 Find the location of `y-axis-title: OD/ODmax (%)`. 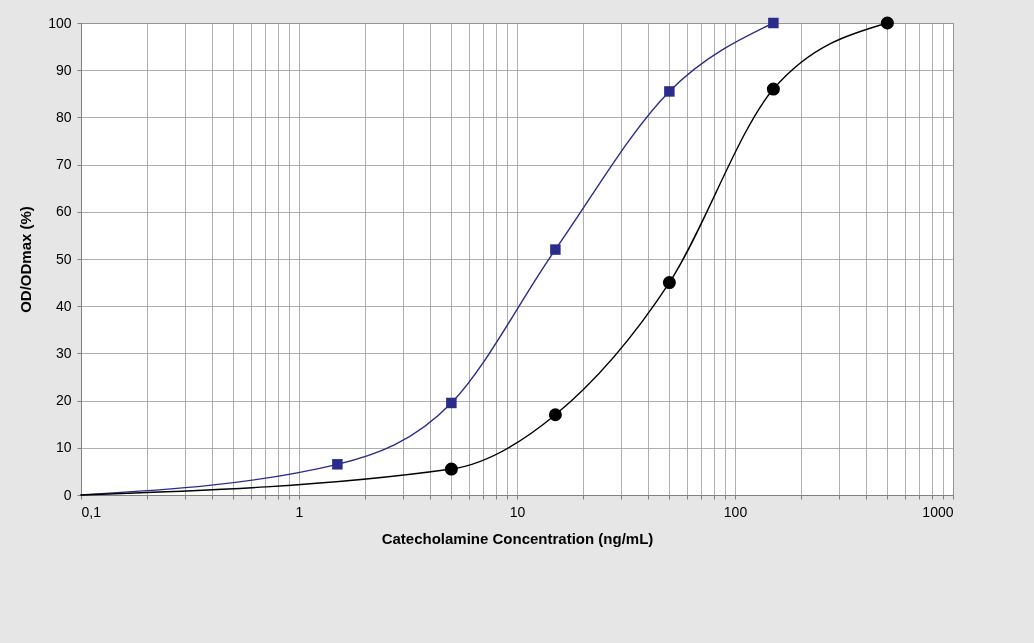

y-axis-title: OD/ODmax (%) is located at coordinates (26, 259).